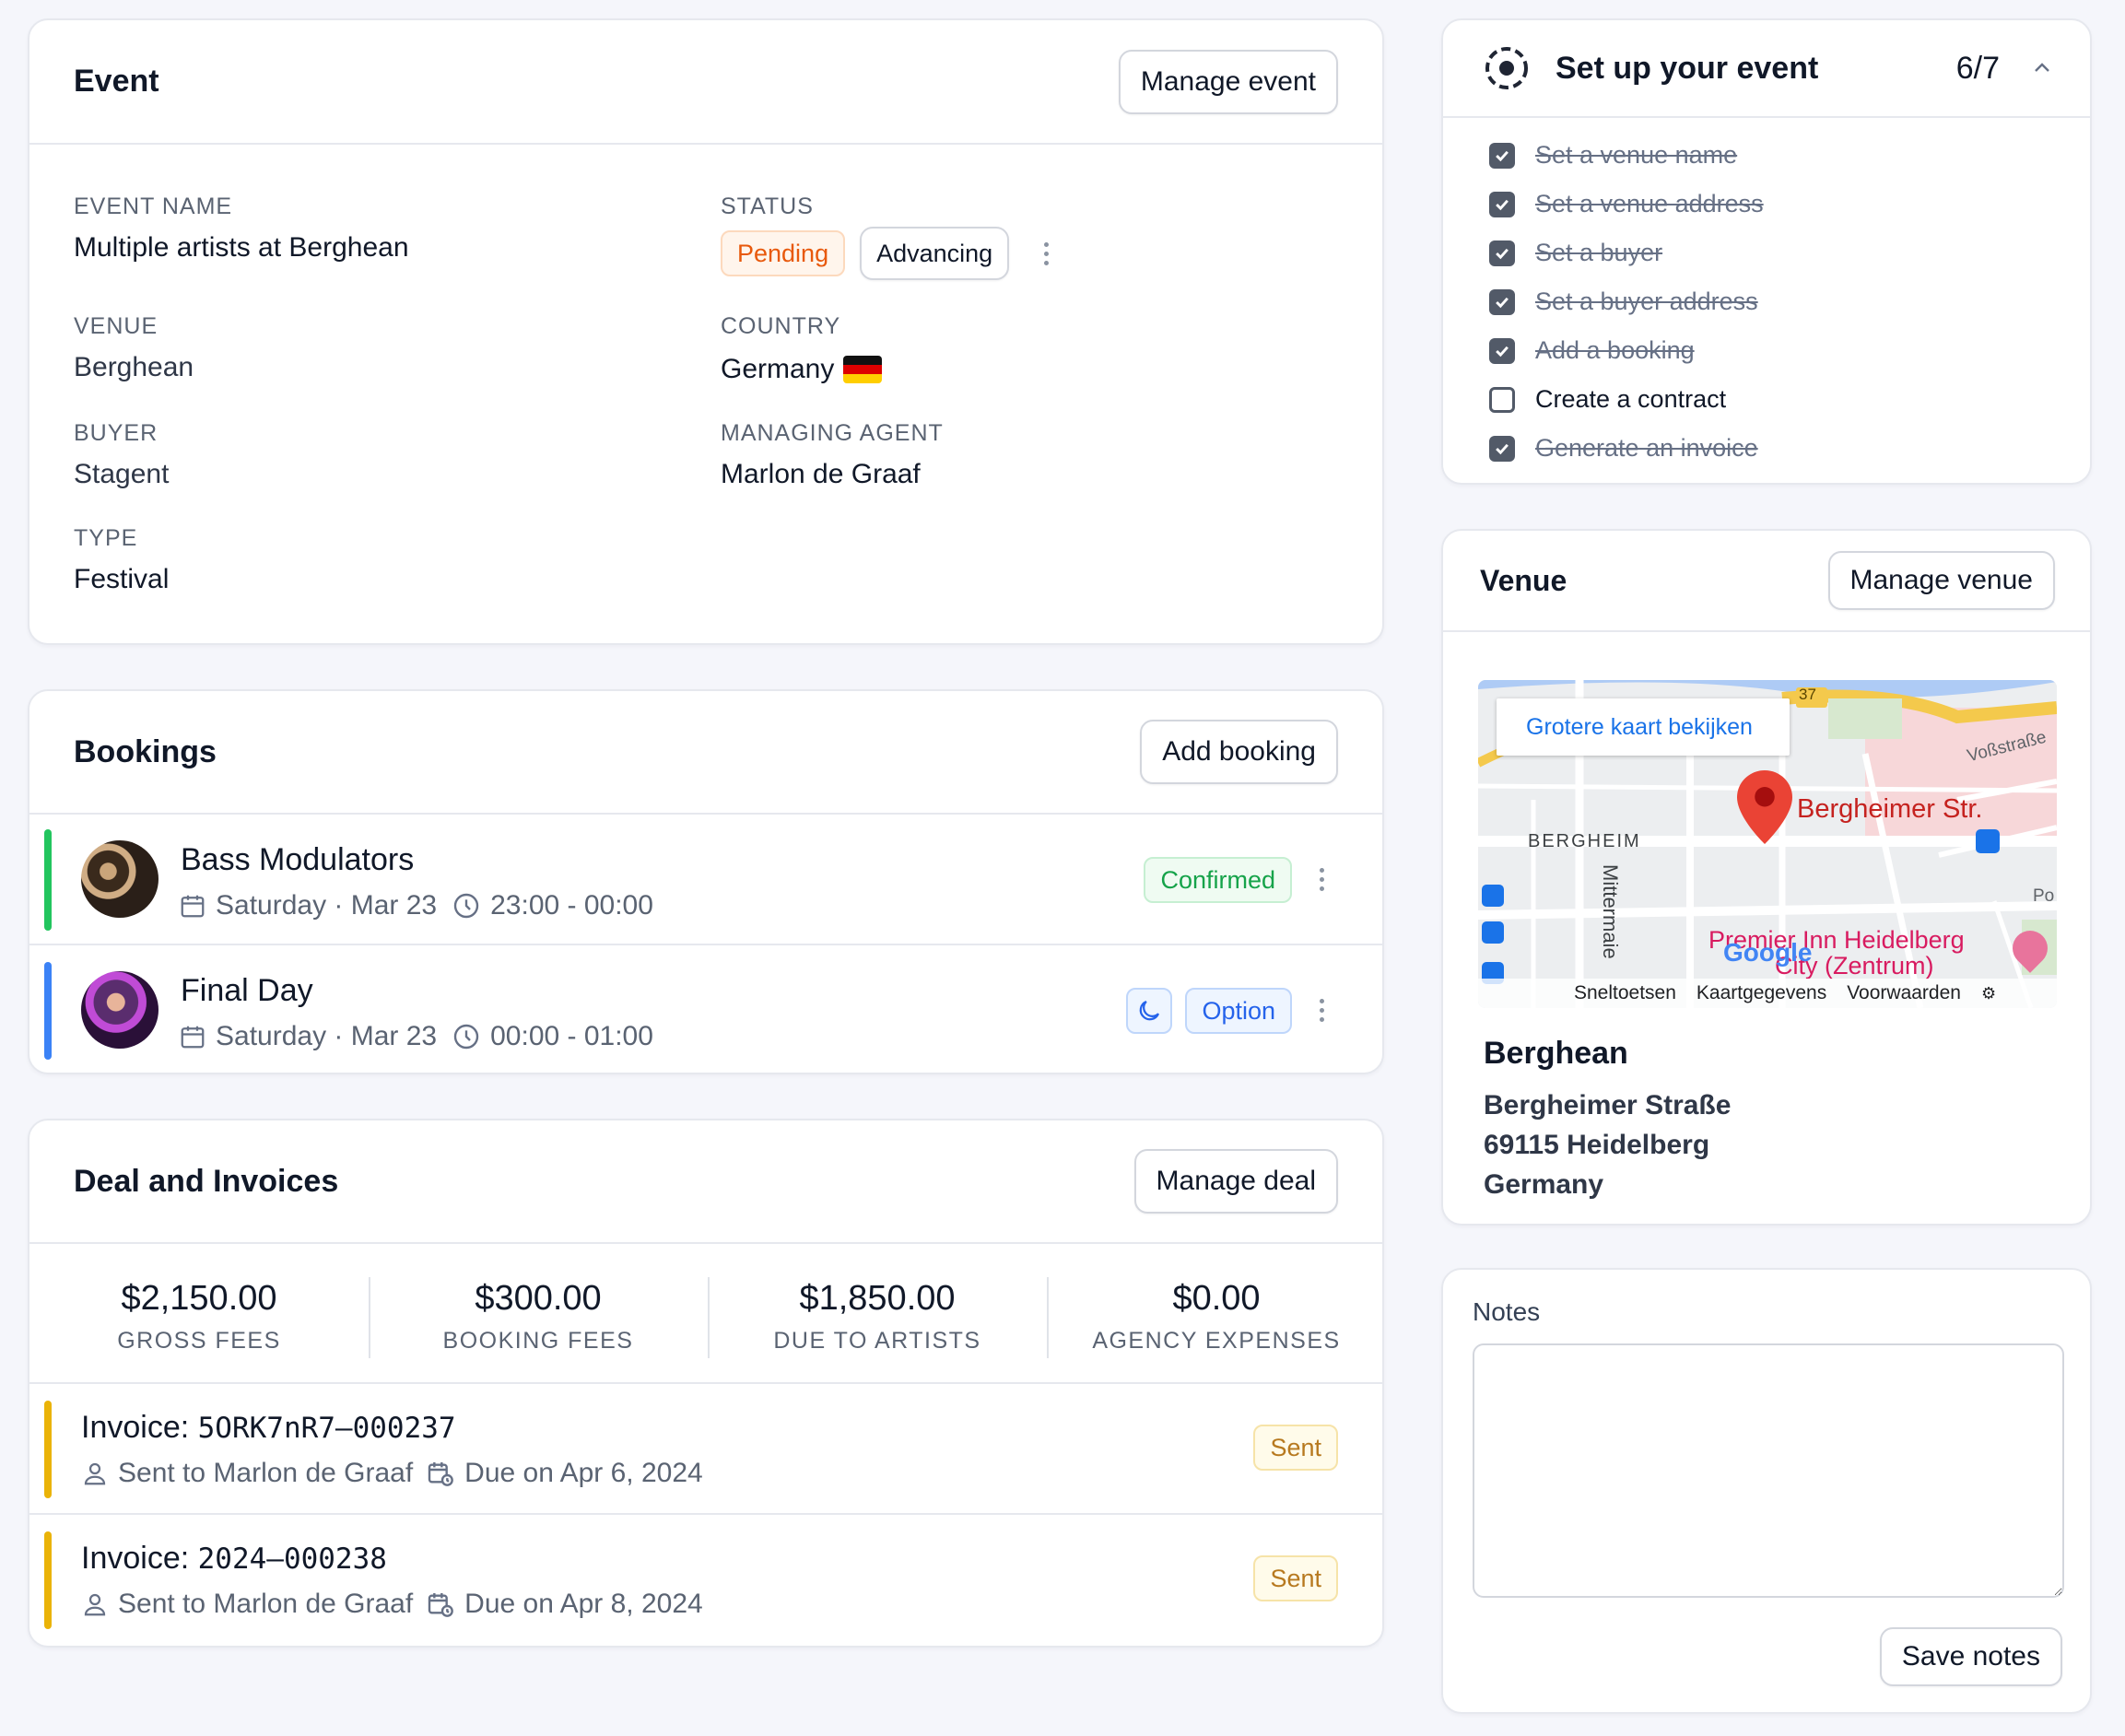 The image size is (2125, 1736). I want to click on task-item: Set a venue address, so click(1626, 204).